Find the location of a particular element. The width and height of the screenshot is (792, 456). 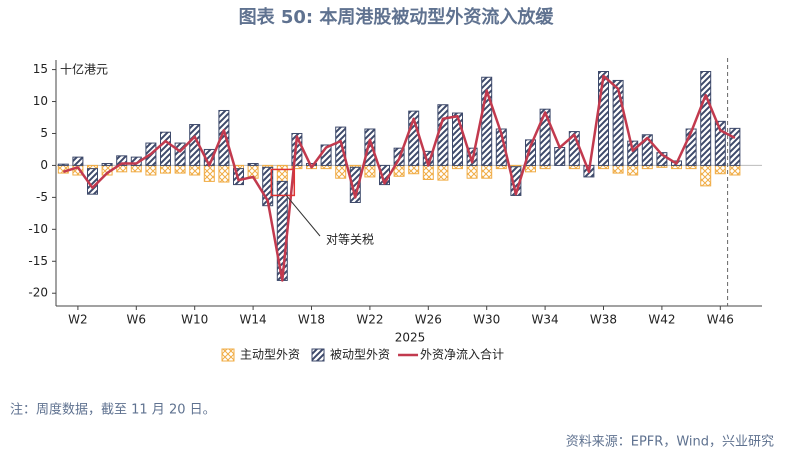

source: 资料来源：EPFR，Wind，兴业研究 is located at coordinates (670, 442).